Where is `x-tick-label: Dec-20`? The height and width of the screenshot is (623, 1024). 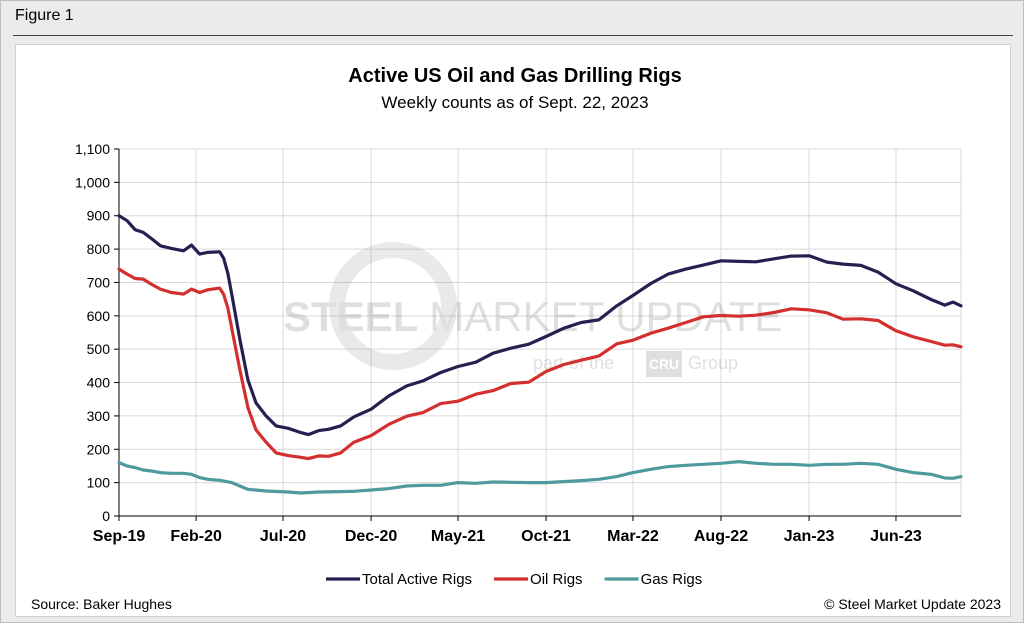
x-tick-label: Dec-20 is located at coordinates (371, 536).